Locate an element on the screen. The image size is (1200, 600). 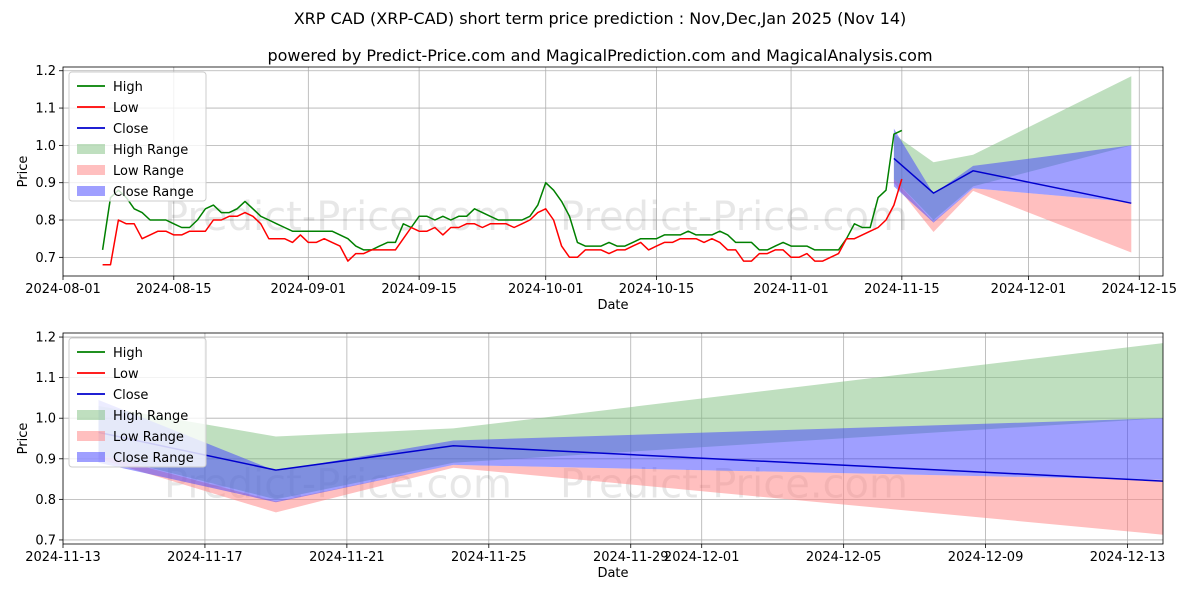
p2-y-tick-label: 1.0 is located at coordinates (45, 419).